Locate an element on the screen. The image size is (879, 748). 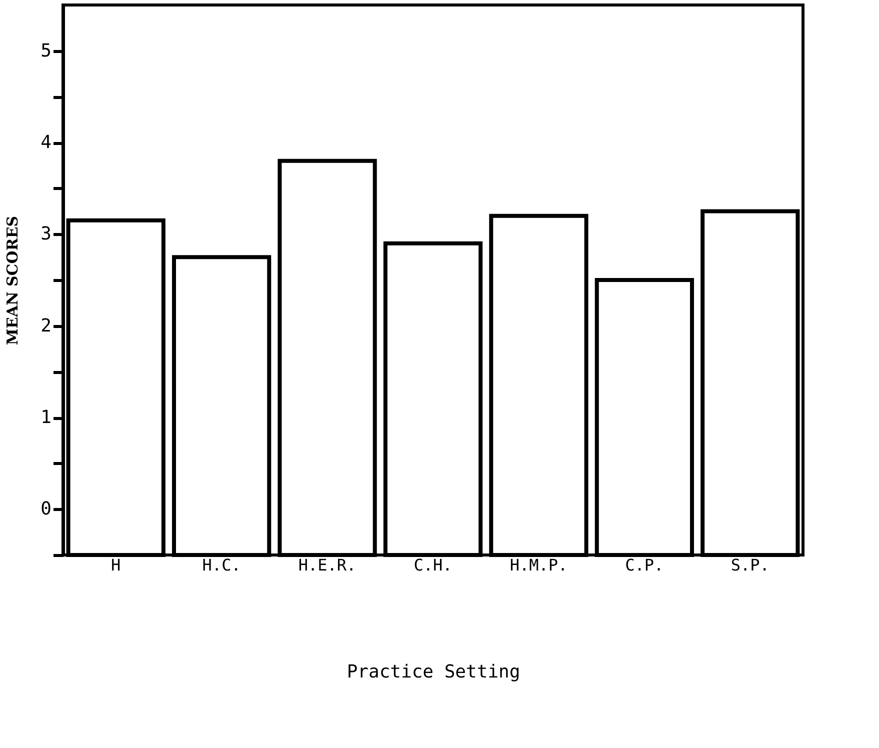
x-tick-label: H is located at coordinates (116, 565).